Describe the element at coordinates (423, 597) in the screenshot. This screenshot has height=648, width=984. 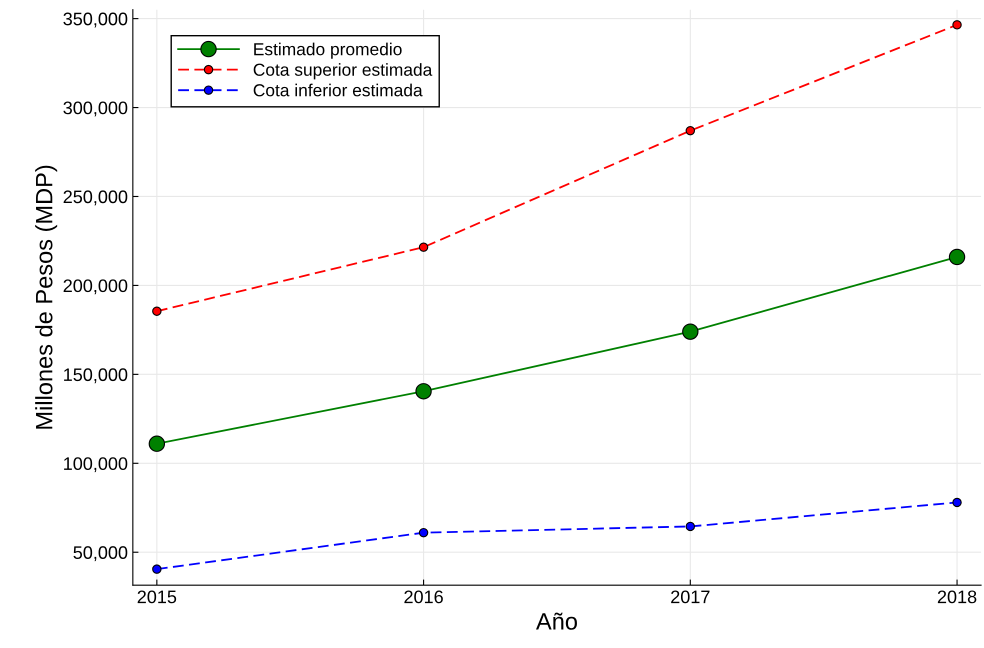
I see `x-tick-label: 2016` at that location.